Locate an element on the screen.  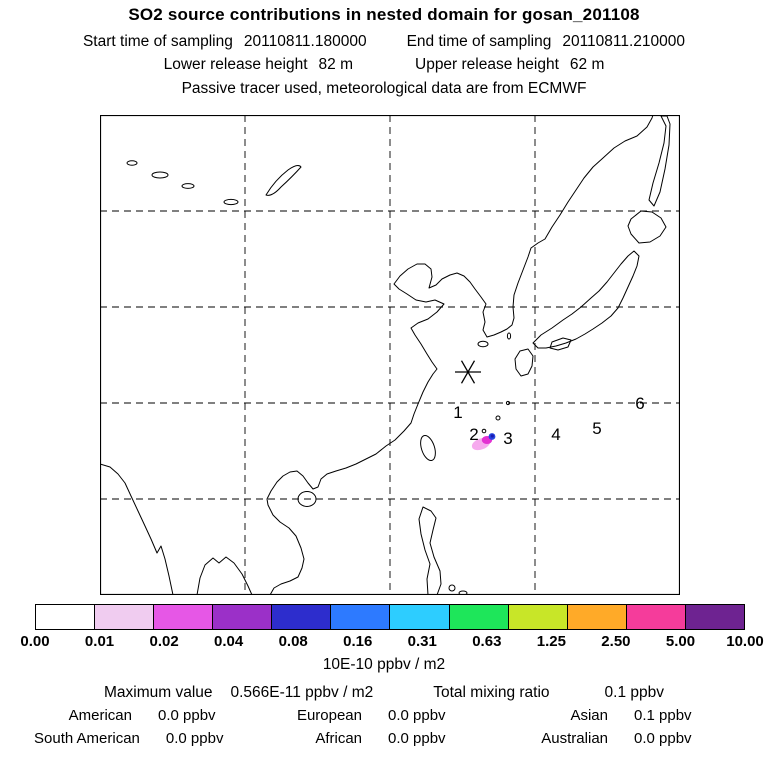
colorbar-tick: 0.00 is located at coordinates (35, 641).